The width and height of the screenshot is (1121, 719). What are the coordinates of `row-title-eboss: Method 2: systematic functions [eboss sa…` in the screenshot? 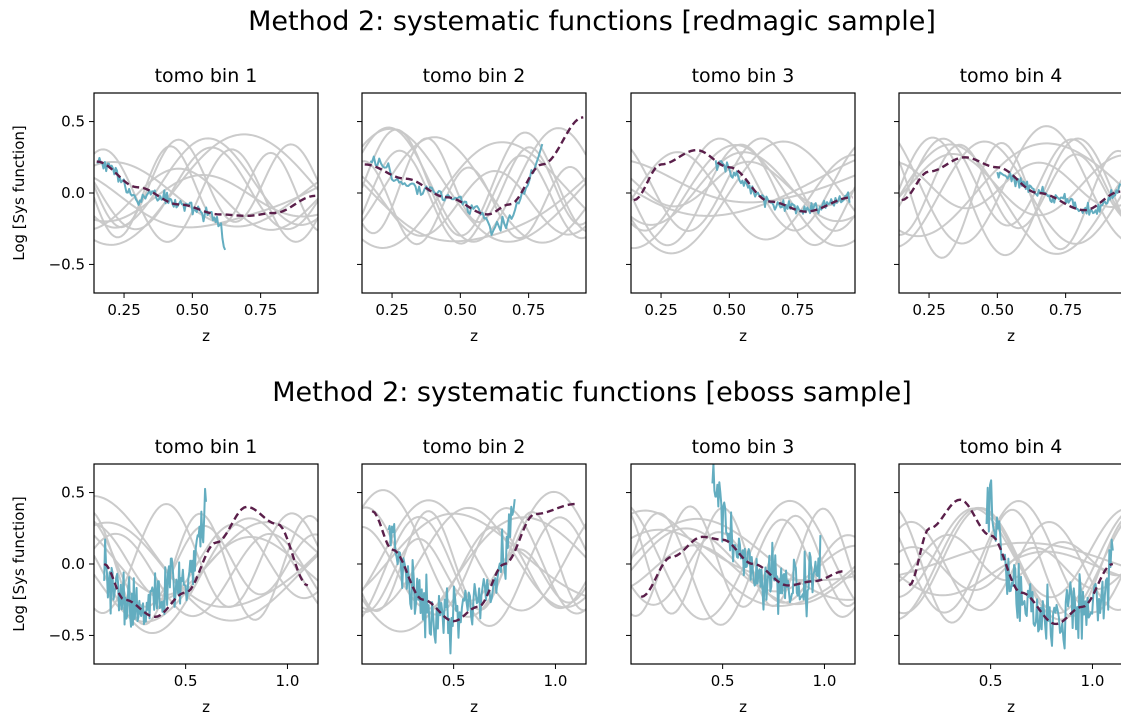 It's located at (592, 392).